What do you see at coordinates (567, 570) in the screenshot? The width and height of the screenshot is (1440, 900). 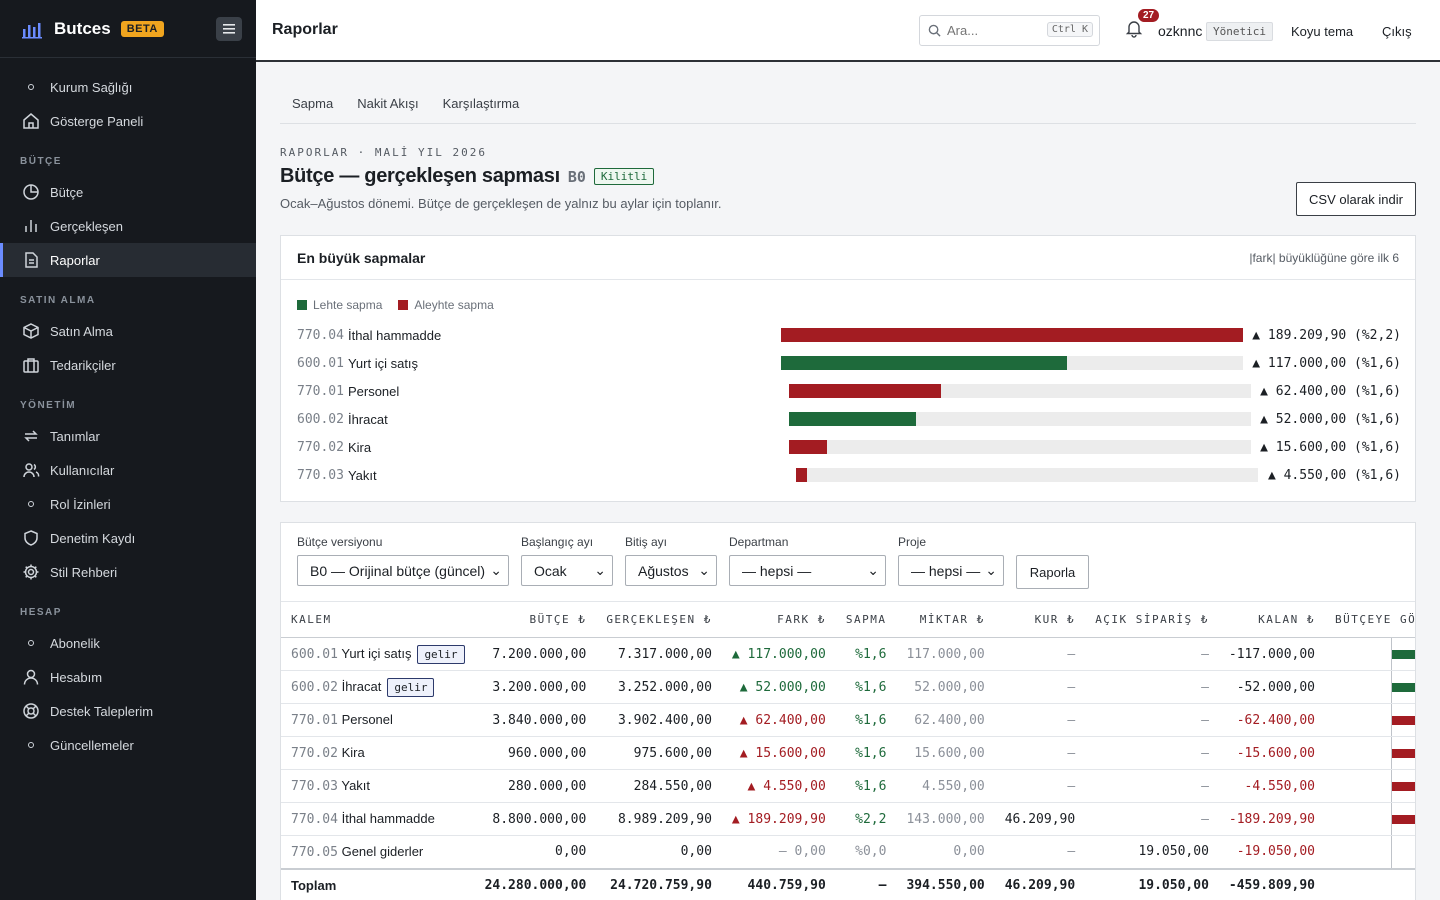 I see `start-month-select: Ocak ⌄` at bounding box center [567, 570].